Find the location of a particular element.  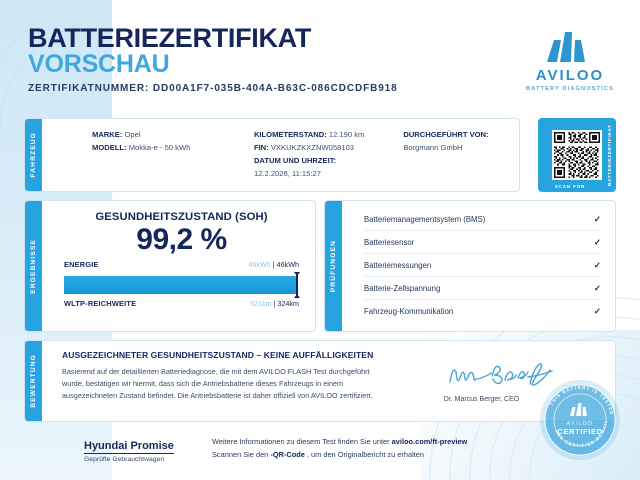

wltp-row: WLTP-REICHWEITE 321km | 324km is located at coordinates (181, 303).